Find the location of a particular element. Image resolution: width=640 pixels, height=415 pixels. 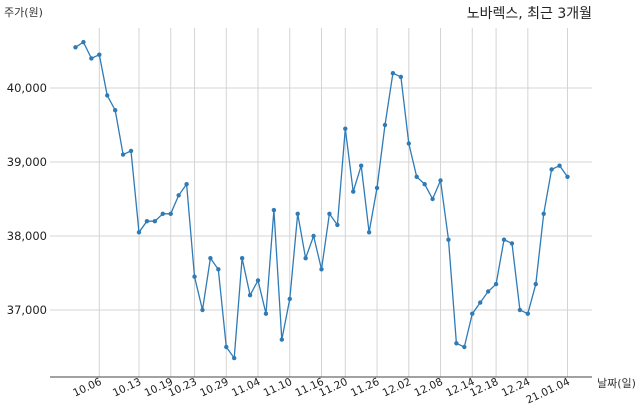

x-tick-label: 10.13 is located at coordinates (127, 388).